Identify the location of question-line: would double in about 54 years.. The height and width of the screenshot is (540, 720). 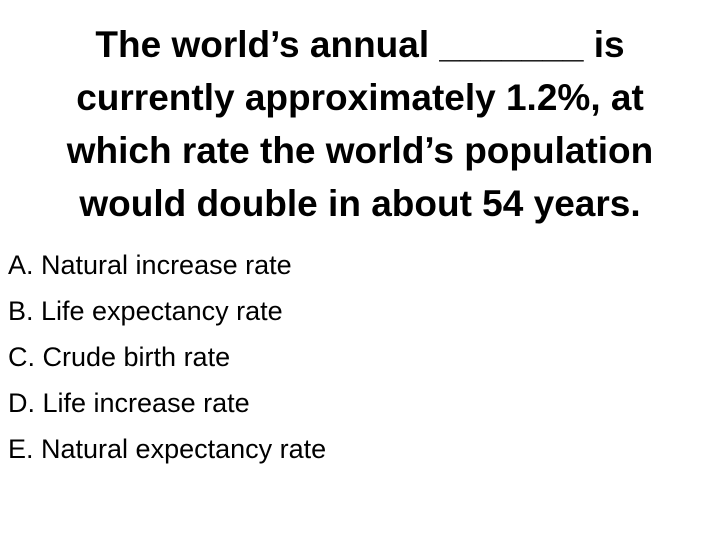
(360, 203).